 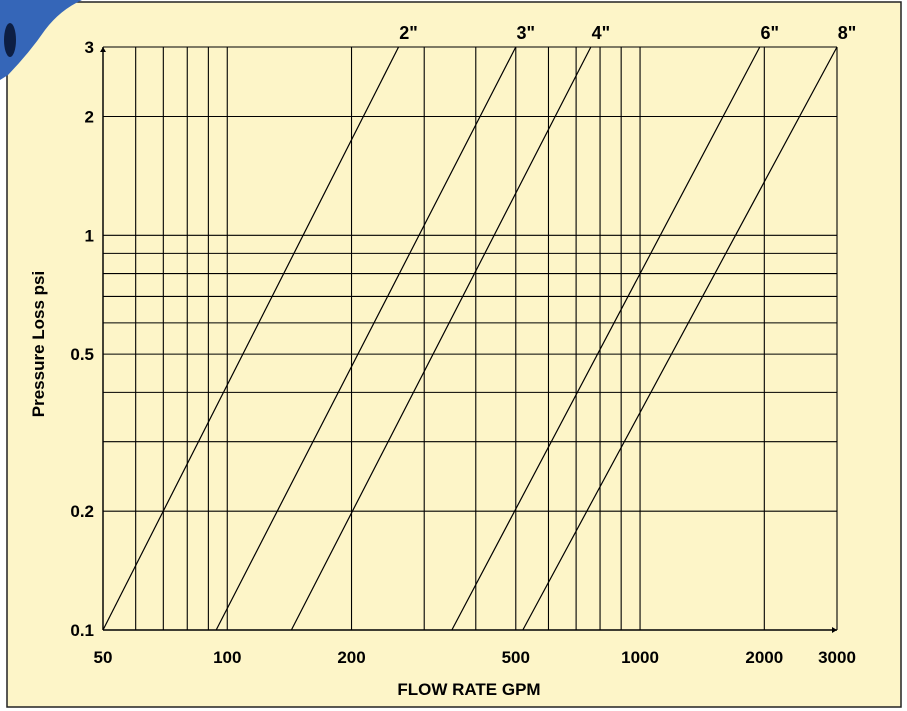 I want to click on x-axis-label: FLOW RATE GPM, so click(x=468, y=689).